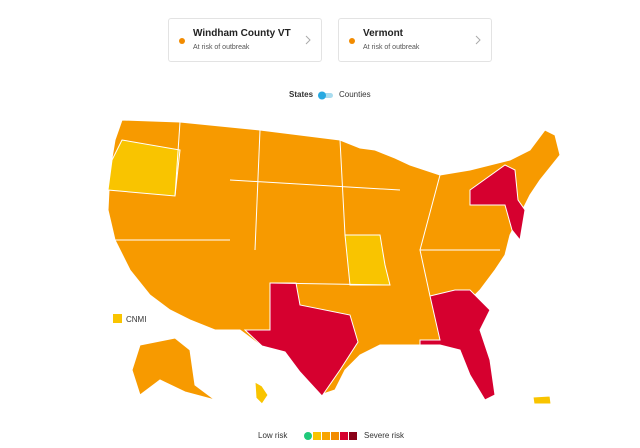 This screenshot has height=448, width=640. What do you see at coordinates (415, 40) in the screenshot?
I see `state-card: Vermont At risk of outbreak` at bounding box center [415, 40].